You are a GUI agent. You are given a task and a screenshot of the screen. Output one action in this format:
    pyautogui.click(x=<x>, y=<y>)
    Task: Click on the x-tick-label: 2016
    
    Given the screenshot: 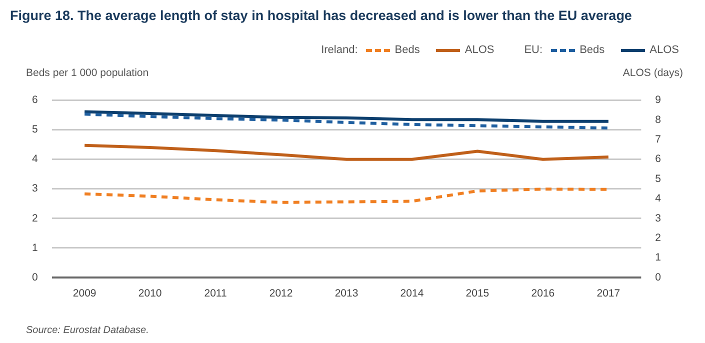 What is the action you would take?
    pyautogui.click(x=543, y=294)
    